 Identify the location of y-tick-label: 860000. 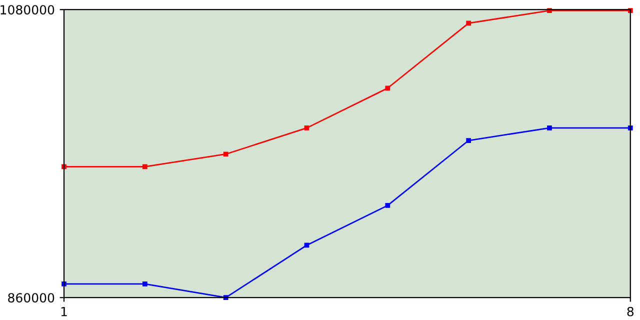
(31, 298).